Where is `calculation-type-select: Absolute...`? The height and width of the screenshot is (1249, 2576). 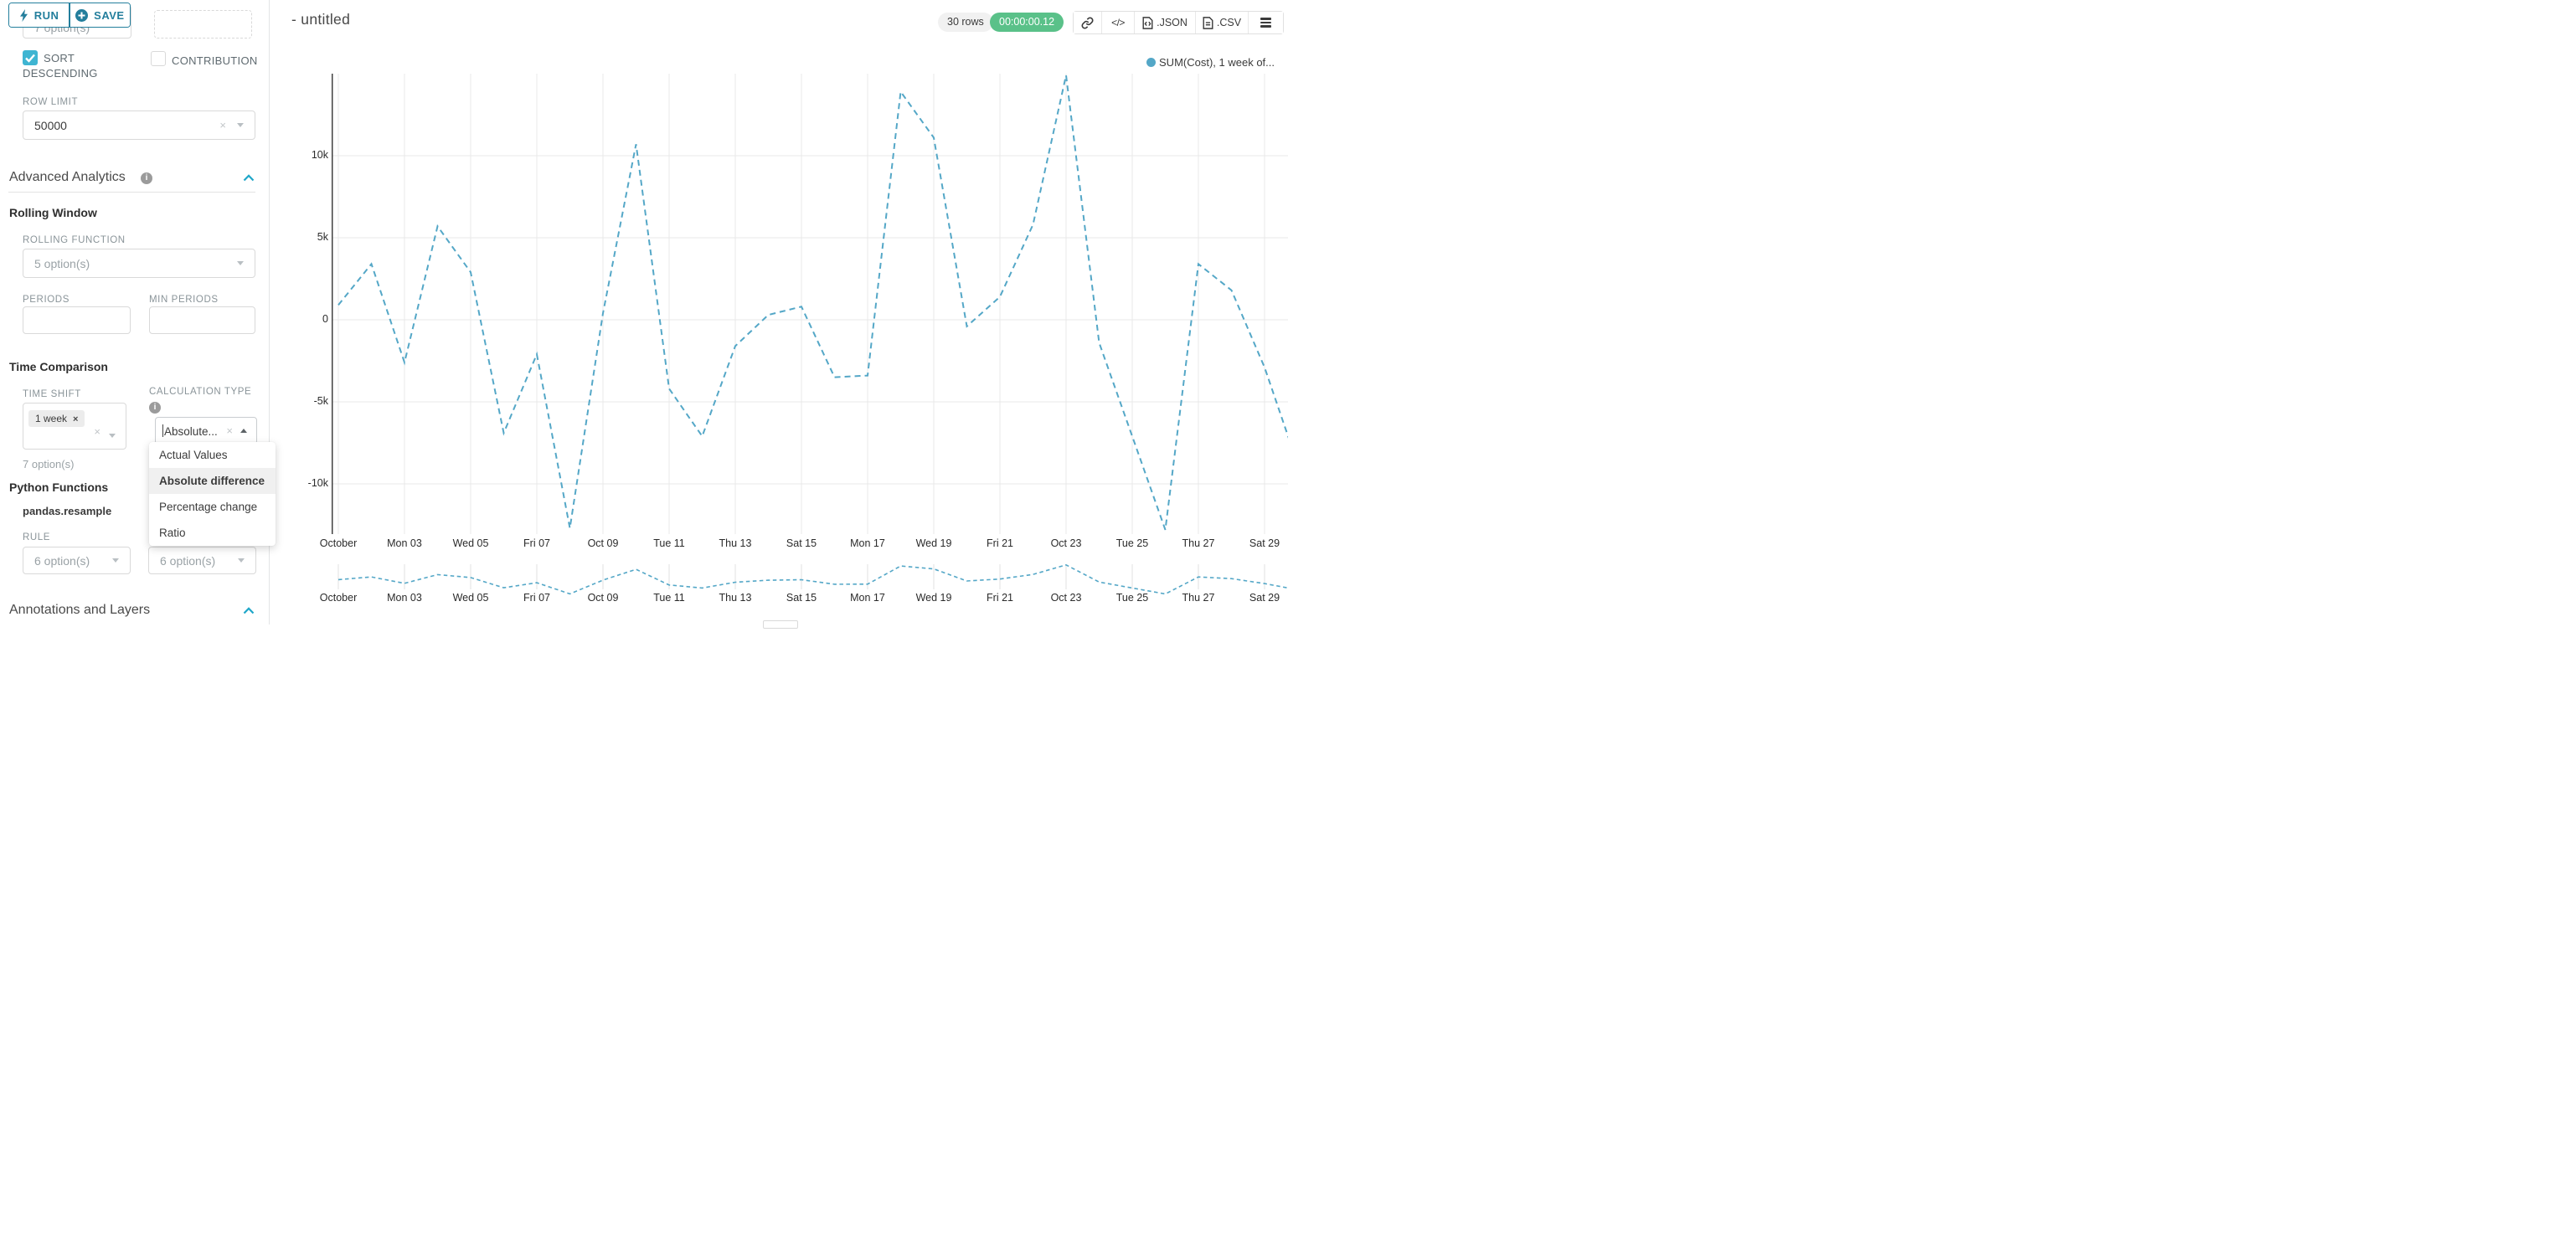
calculation-type-select: Absolute... is located at coordinates (206, 431).